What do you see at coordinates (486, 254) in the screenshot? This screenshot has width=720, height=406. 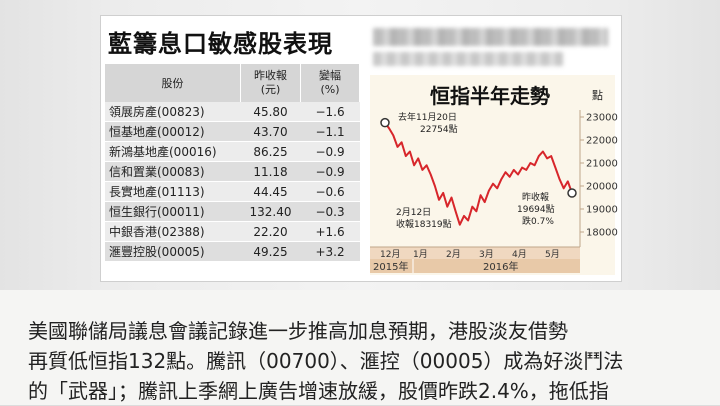 I see `x-tick-label: 3月` at bounding box center [486, 254].